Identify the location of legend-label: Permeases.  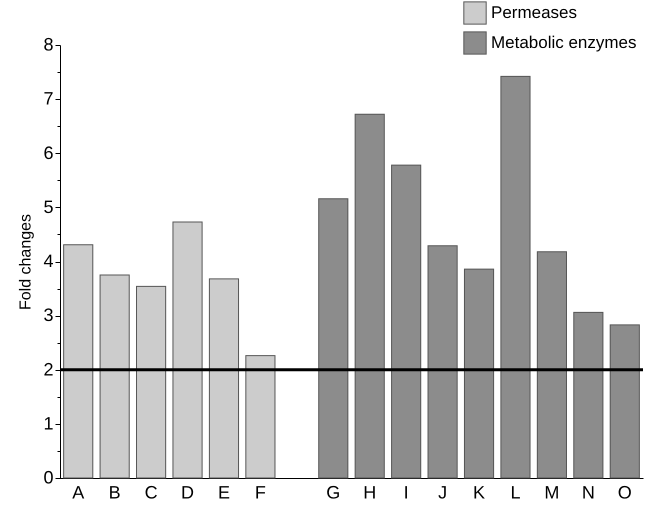
(534, 12).